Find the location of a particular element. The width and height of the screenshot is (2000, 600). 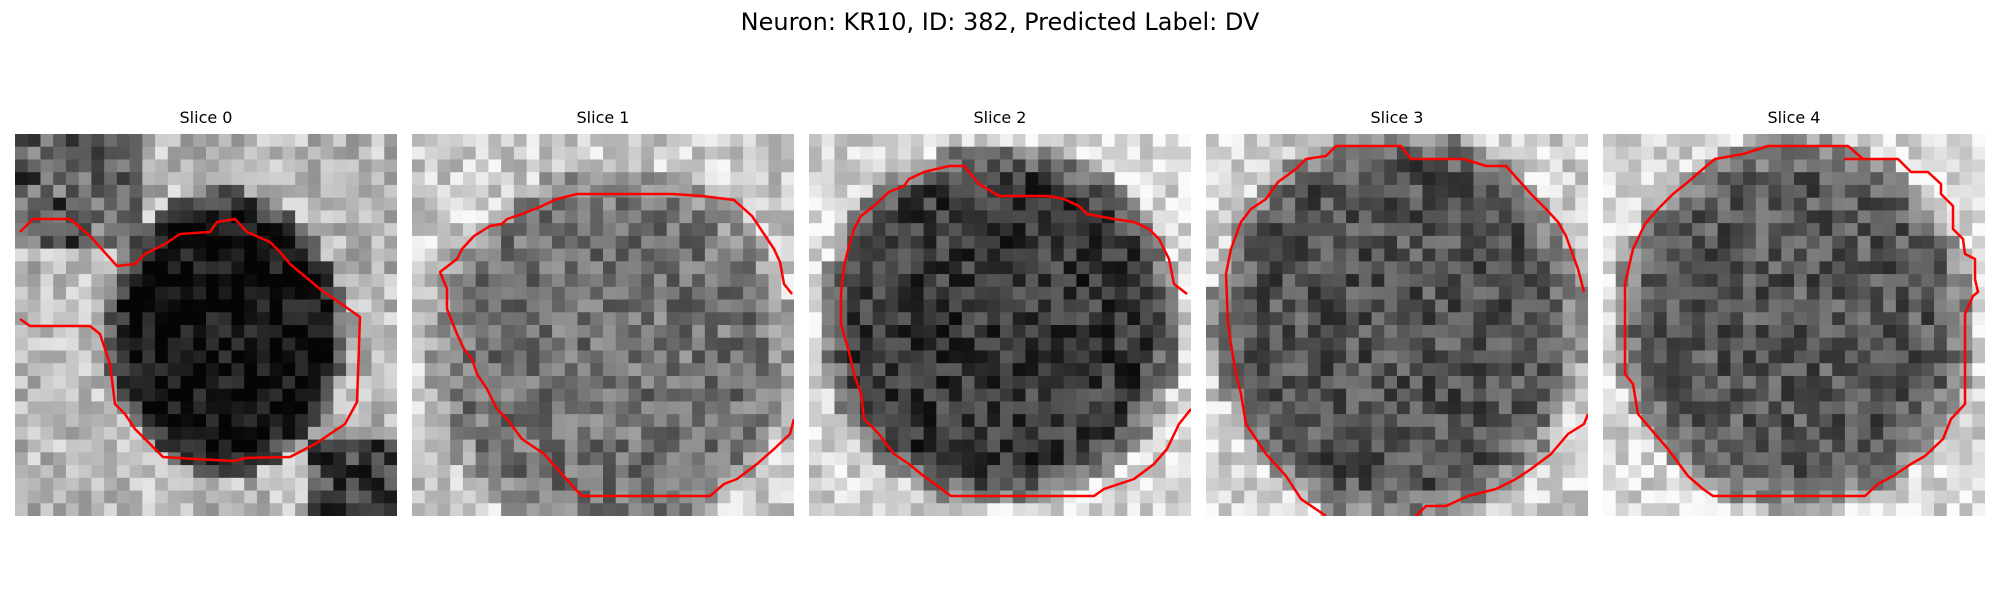

slice-title-1: Slice 1 is located at coordinates (603, 117).